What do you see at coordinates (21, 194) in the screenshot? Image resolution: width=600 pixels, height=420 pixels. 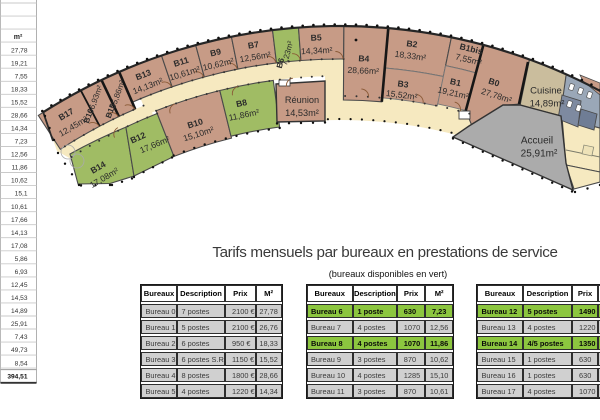 I see `svg-text: 15,1` at bounding box center [21, 194].